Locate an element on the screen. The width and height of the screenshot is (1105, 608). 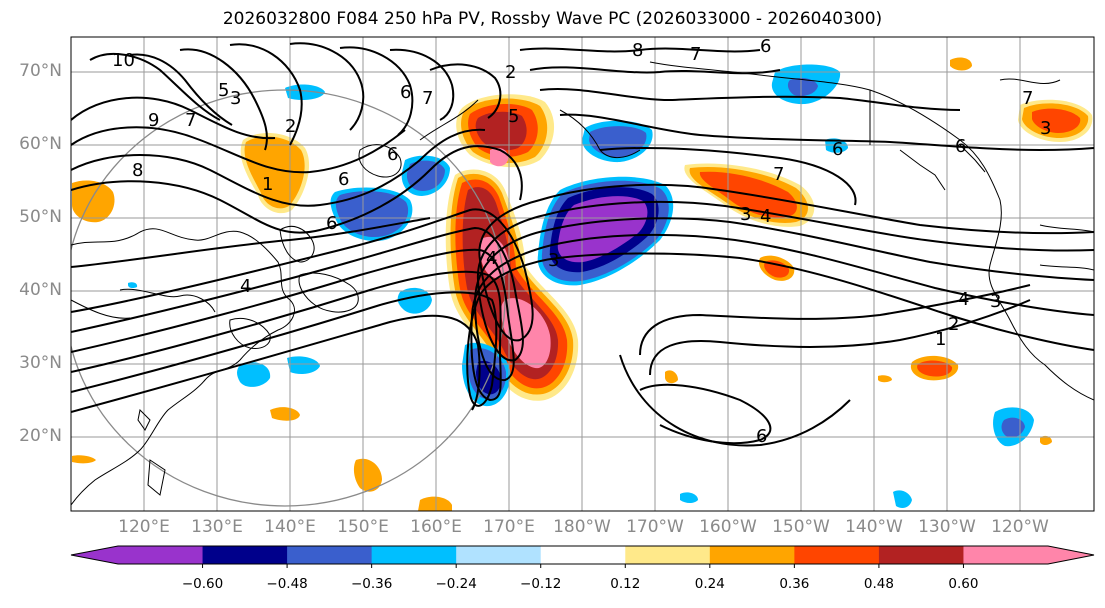
lon-label: 140°E is located at coordinates (290, 527).